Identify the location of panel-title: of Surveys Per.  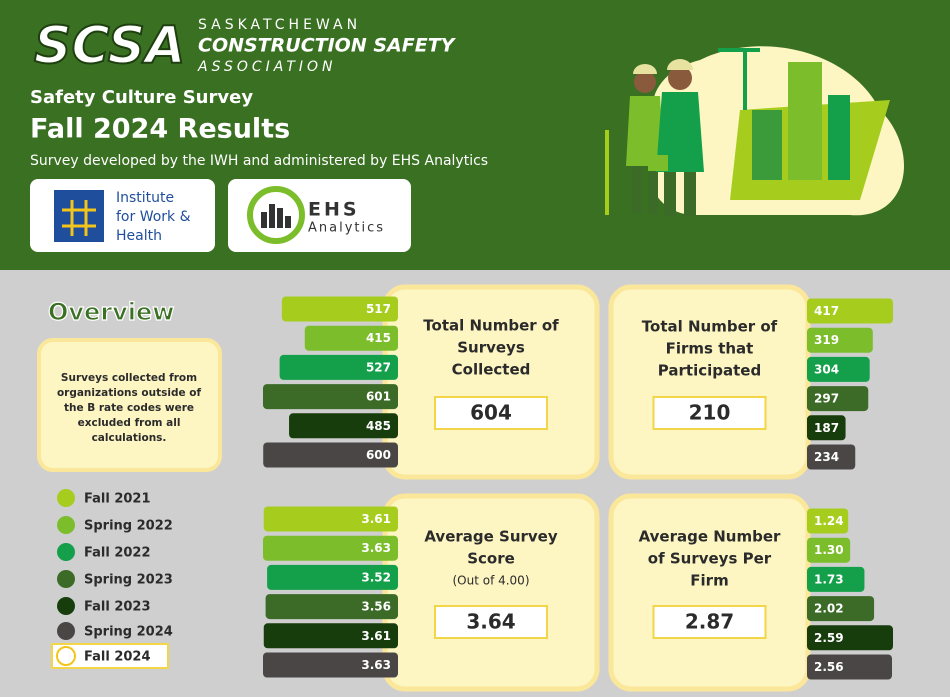
(710, 559).